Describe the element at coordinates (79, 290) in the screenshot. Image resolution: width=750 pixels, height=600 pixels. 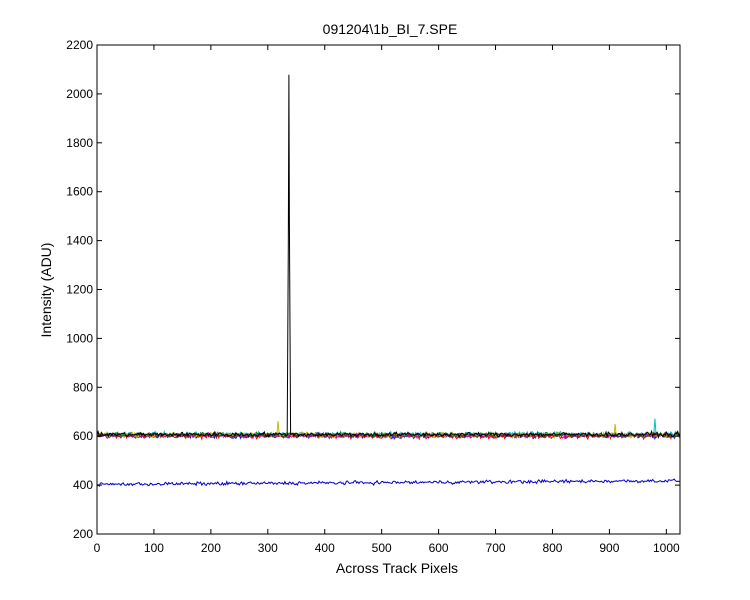
I see `y-tick-label: 1200` at that location.